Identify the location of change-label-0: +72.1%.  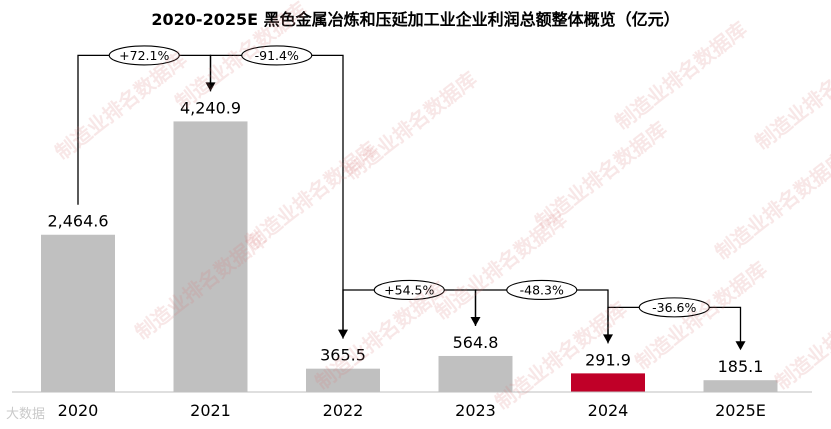
(144, 55).